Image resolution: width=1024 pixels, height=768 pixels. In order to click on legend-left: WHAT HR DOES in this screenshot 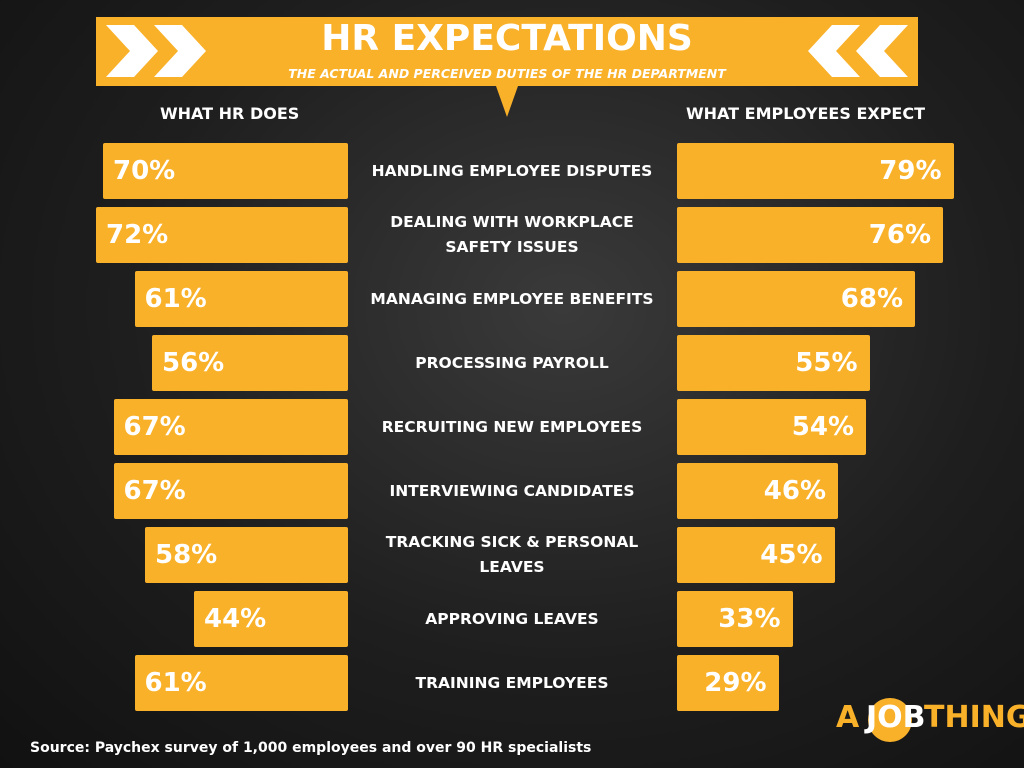, I will do `click(230, 113)`.